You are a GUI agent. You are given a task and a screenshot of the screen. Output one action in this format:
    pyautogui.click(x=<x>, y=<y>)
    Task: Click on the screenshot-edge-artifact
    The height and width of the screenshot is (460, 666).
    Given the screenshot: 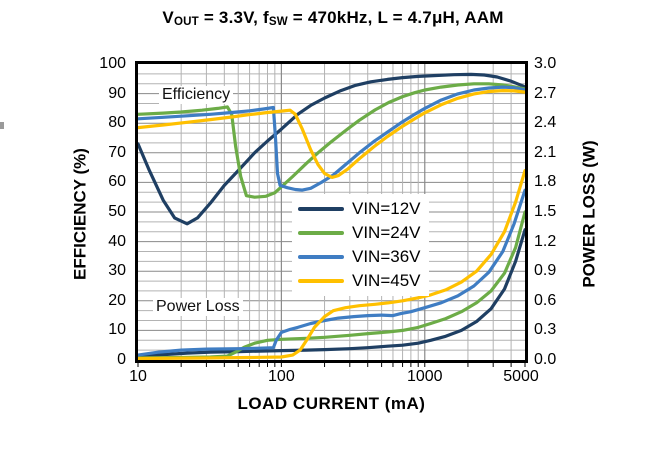 What is the action you would take?
    pyautogui.click(x=2, y=125)
    